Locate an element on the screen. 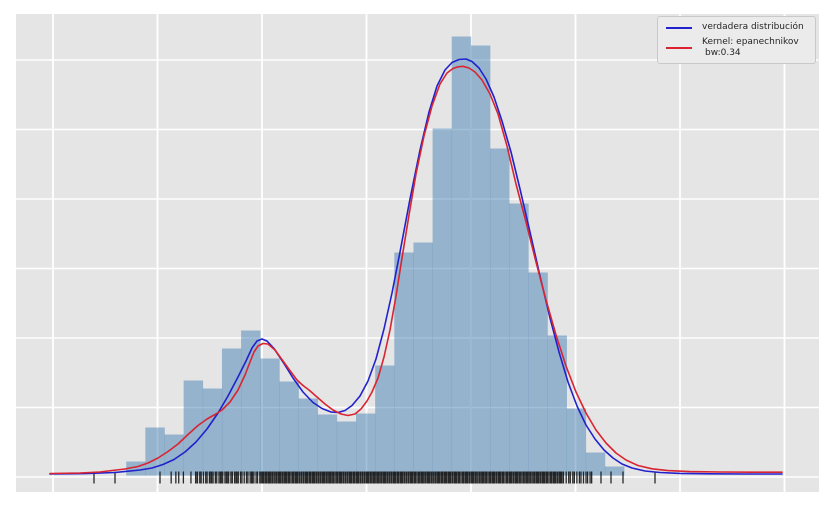  legend-entry-kernel: Kernel: epanechnikov bw:0.34 is located at coordinates (737, 48).